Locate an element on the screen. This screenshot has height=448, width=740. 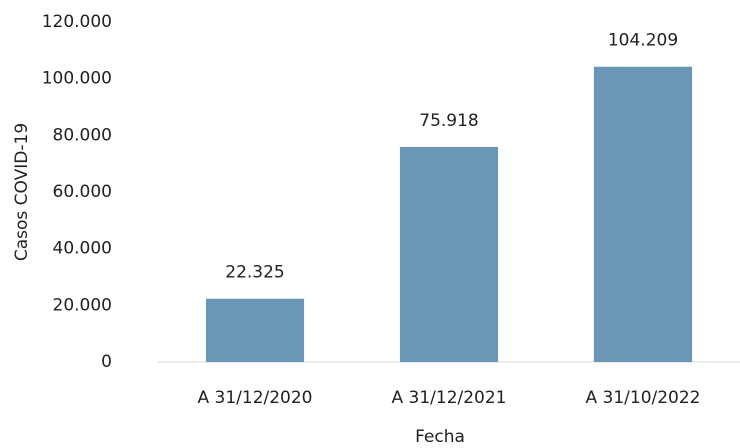
x-tick-label: A 31/12/2021 is located at coordinates (448, 398).